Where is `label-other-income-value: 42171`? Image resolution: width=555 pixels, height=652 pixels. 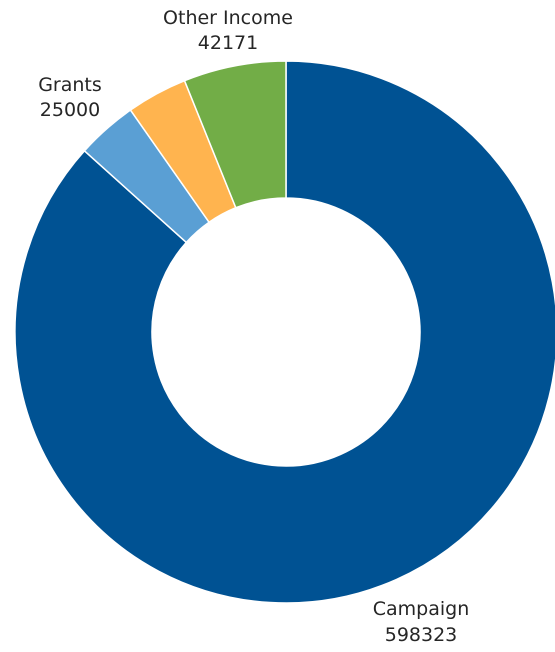 label-other-income-value: 42171 is located at coordinates (228, 43).